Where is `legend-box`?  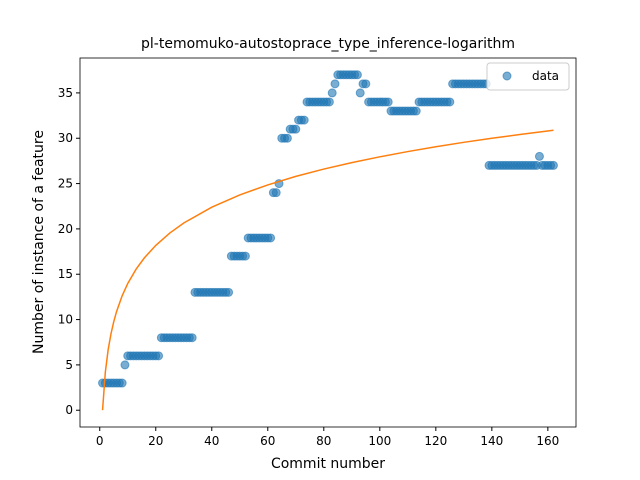 legend-box is located at coordinates (528, 76).